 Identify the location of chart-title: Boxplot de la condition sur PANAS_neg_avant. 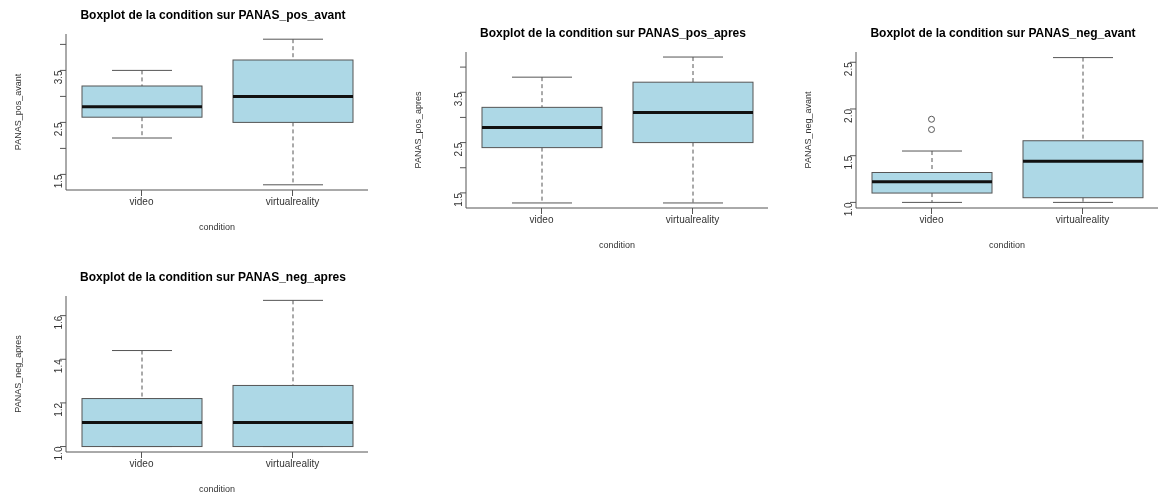
(1003, 34).